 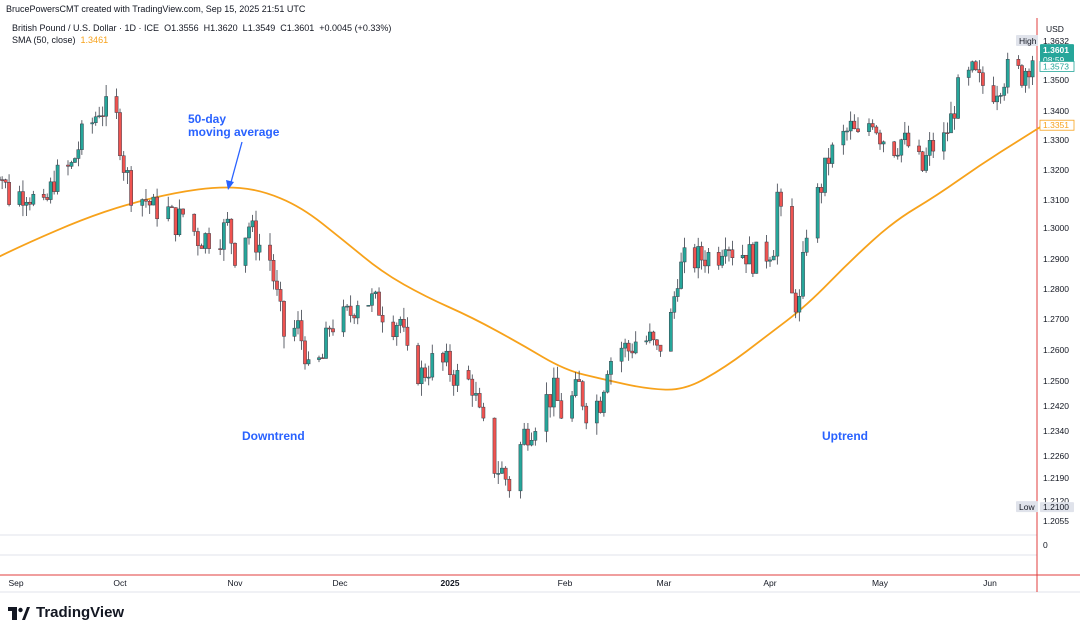 What do you see at coordinates (1056, 200) in the screenshot?
I see `price-tick-label: 1.3100` at bounding box center [1056, 200].